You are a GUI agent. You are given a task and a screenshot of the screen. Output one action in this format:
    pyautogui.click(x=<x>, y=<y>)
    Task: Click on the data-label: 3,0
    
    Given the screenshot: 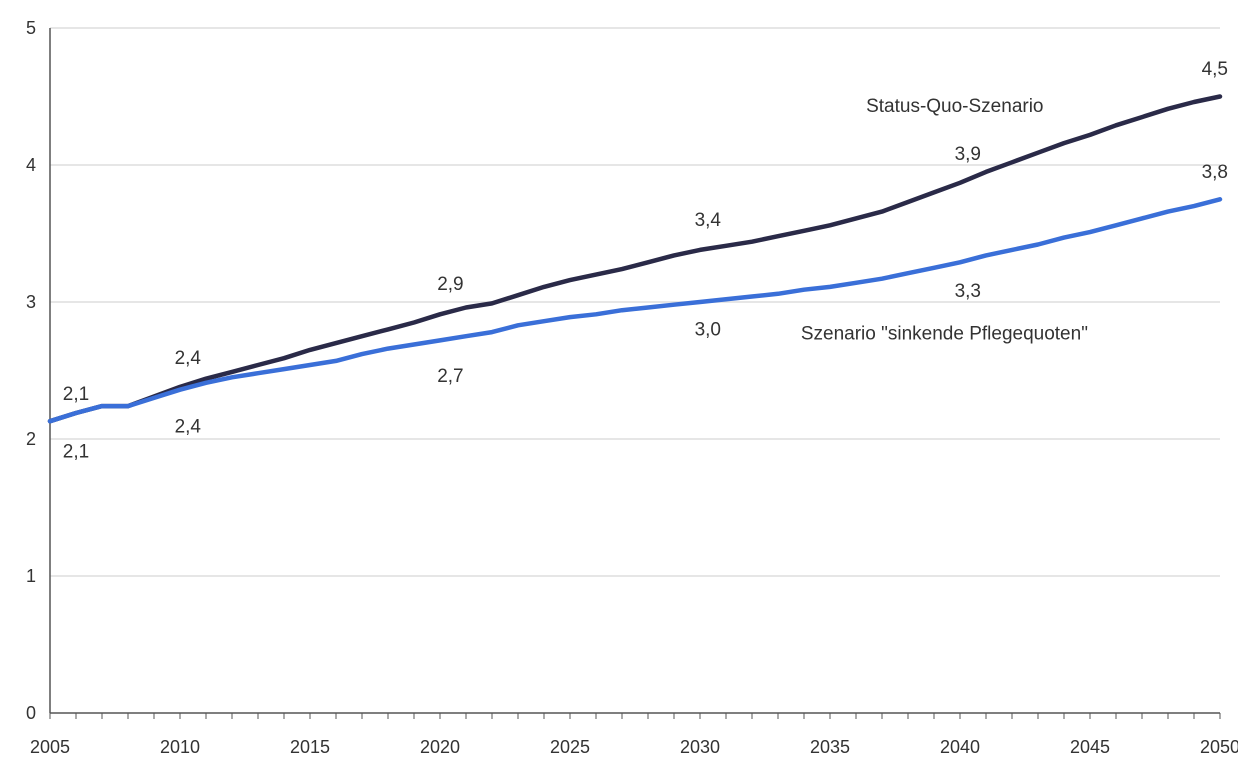 What is the action you would take?
    pyautogui.click(x=708, y=329)
    